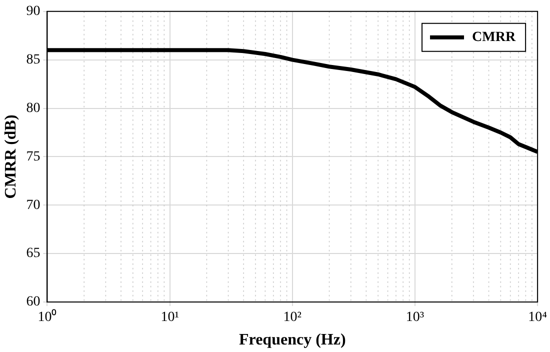  Describe the element at coordinates (33, 205) in the screenshot. I see `y-tick-label: 70` at that location.